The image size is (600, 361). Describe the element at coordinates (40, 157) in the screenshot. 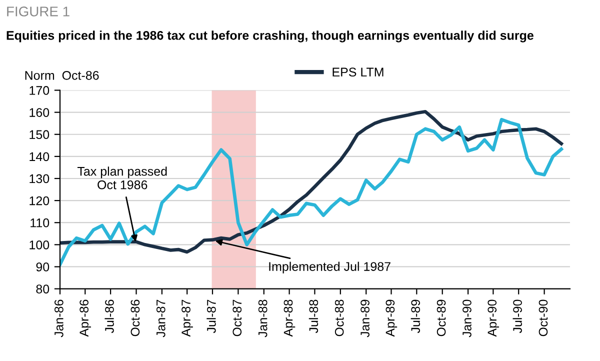

I see `y-tick-label: 140` at that location.